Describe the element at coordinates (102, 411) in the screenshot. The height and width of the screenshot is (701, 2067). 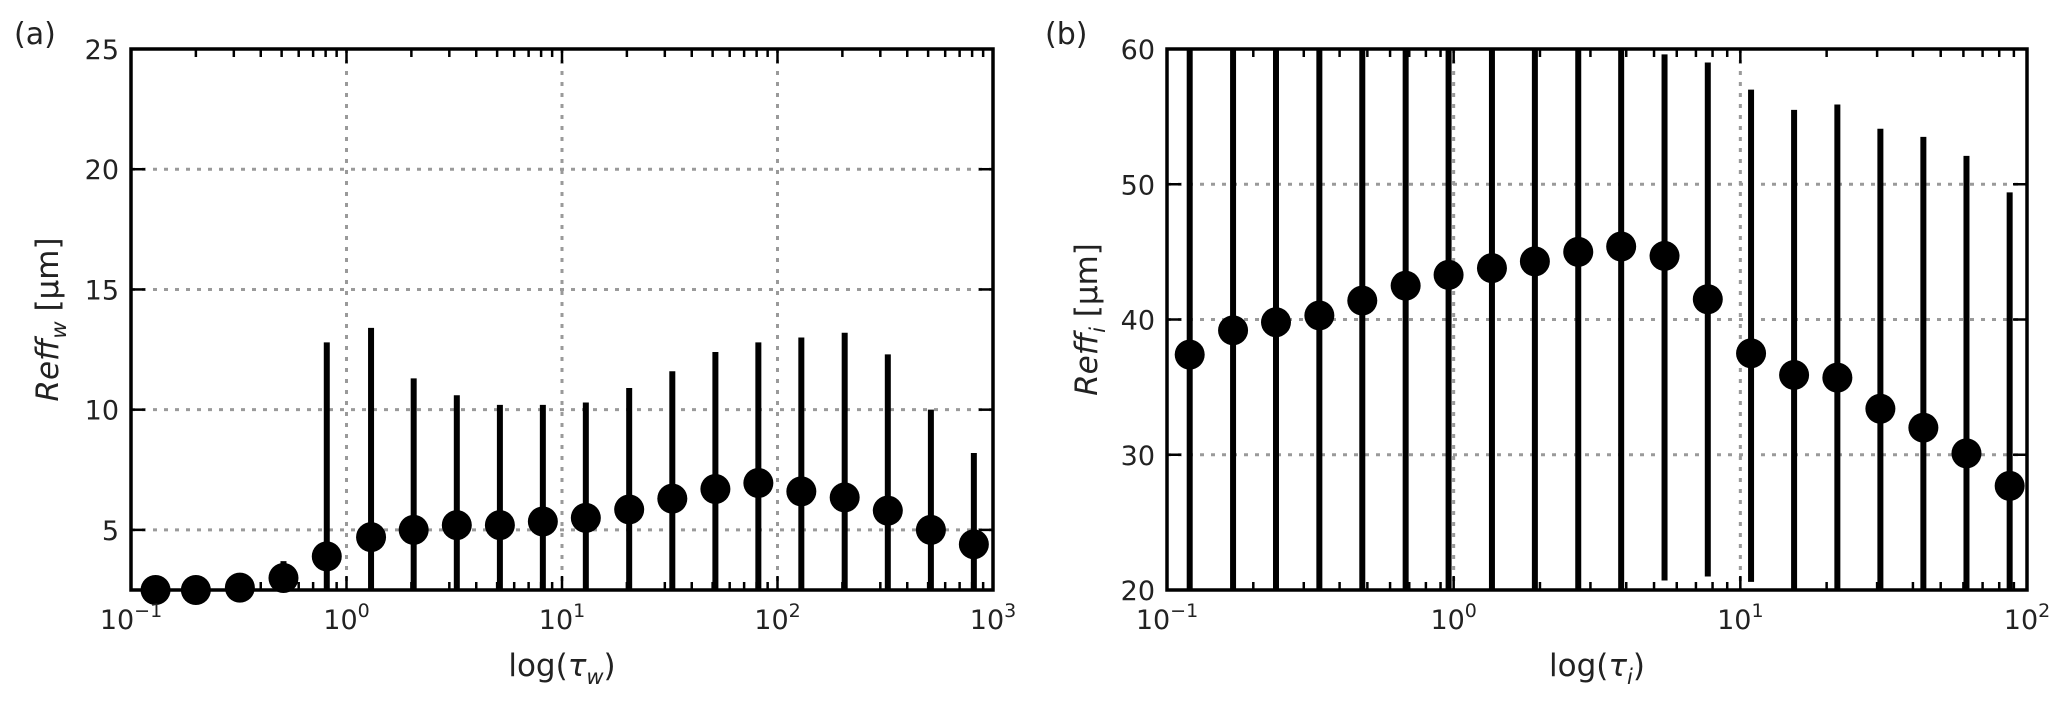
I see `y-tick-label: 10` at that location.